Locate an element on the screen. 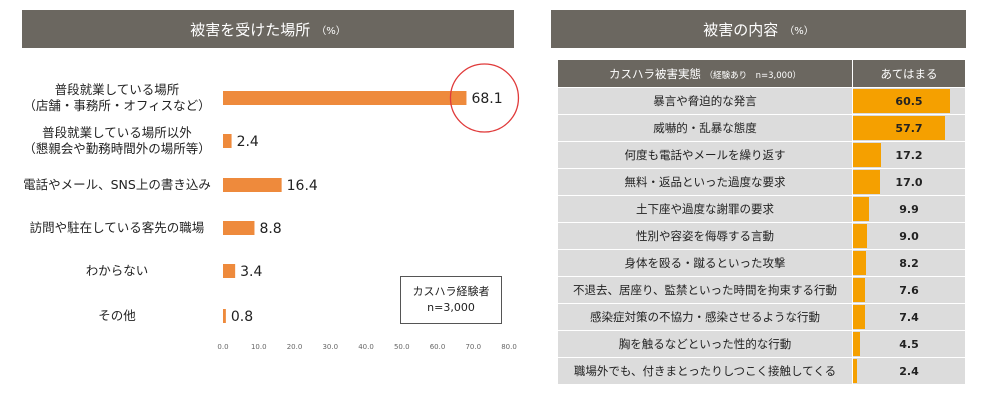 Image resolution: width=986 pixels, height=410 pixels. row-value-text: 9.0 is located at coordinates (909, 236).